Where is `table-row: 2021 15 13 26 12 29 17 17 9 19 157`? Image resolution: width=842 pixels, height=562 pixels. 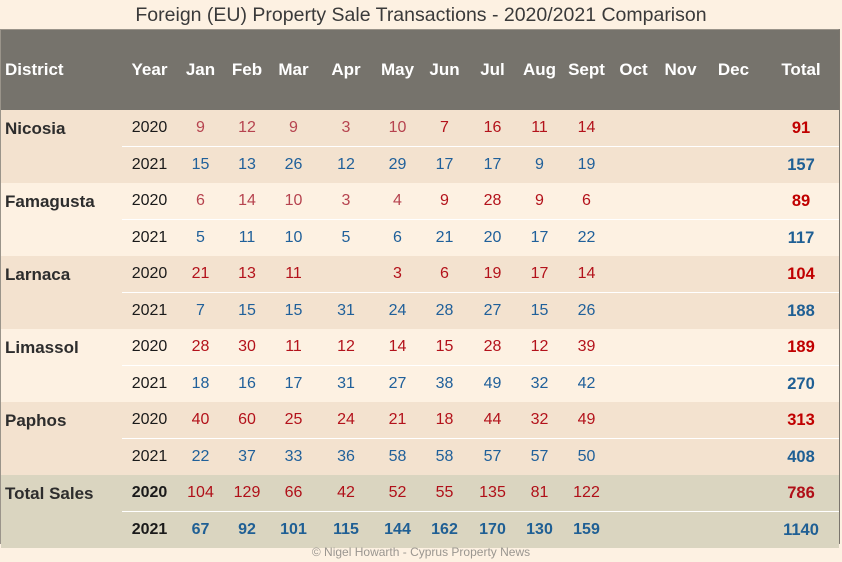
table-row: 2021 15 13 26 12 29 17 17 9 19 157 is located at coordinates (420, 164).